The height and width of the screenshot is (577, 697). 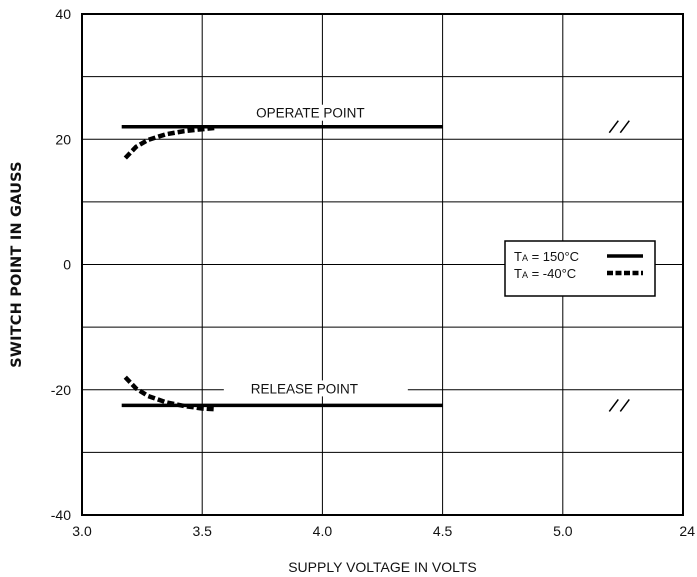 What do you see at coordinates (17, 264) in the screenshot?
I see `y-axis-title: SWITCH POINT IN GAUSS` at bounding box center [17, 264].